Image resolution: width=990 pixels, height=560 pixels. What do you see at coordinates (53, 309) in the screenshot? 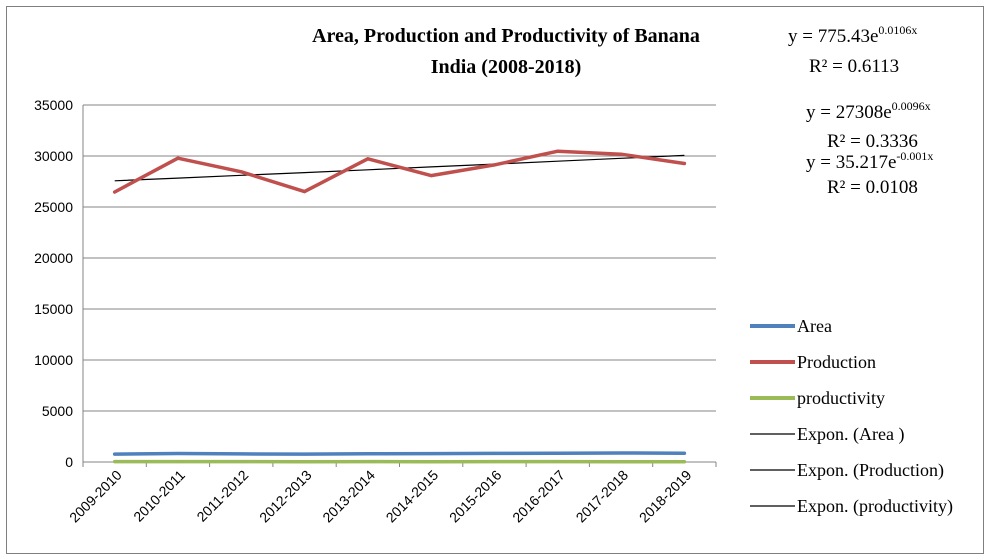
I see `y-tick-label: 15000` at bounding box center [53, 309].